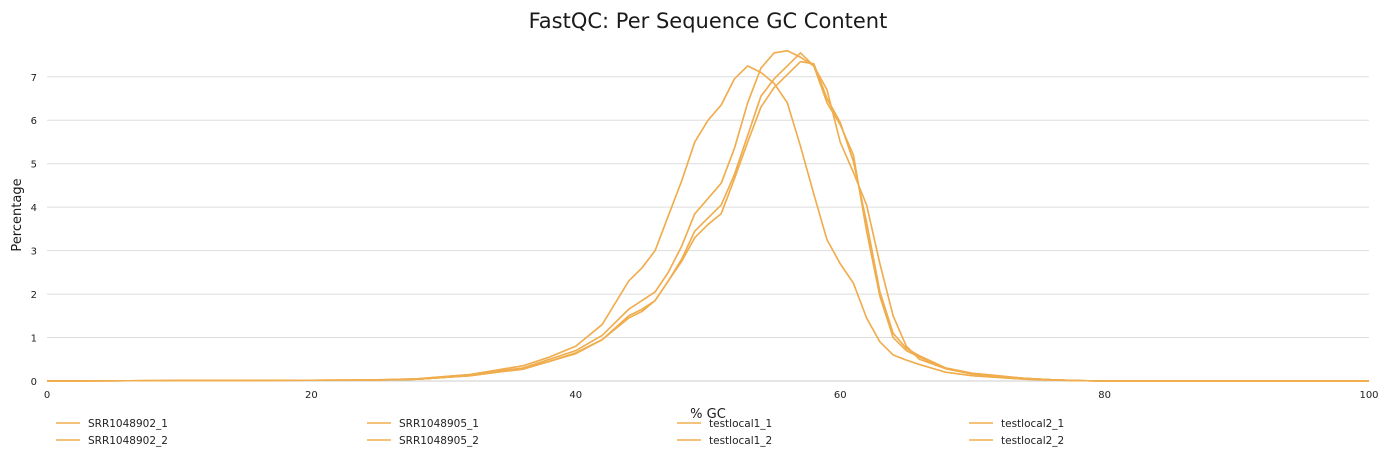  I want to click on y-tick-label: 5, so click(34, 165).